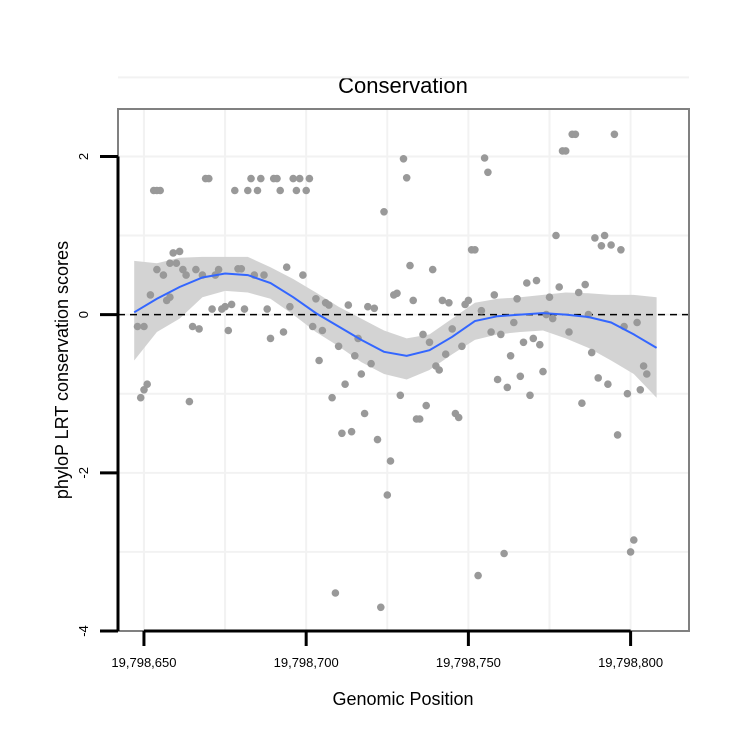 The image size is (750, 750). I want to click on y-tick-label: -4, so click(83, 631).